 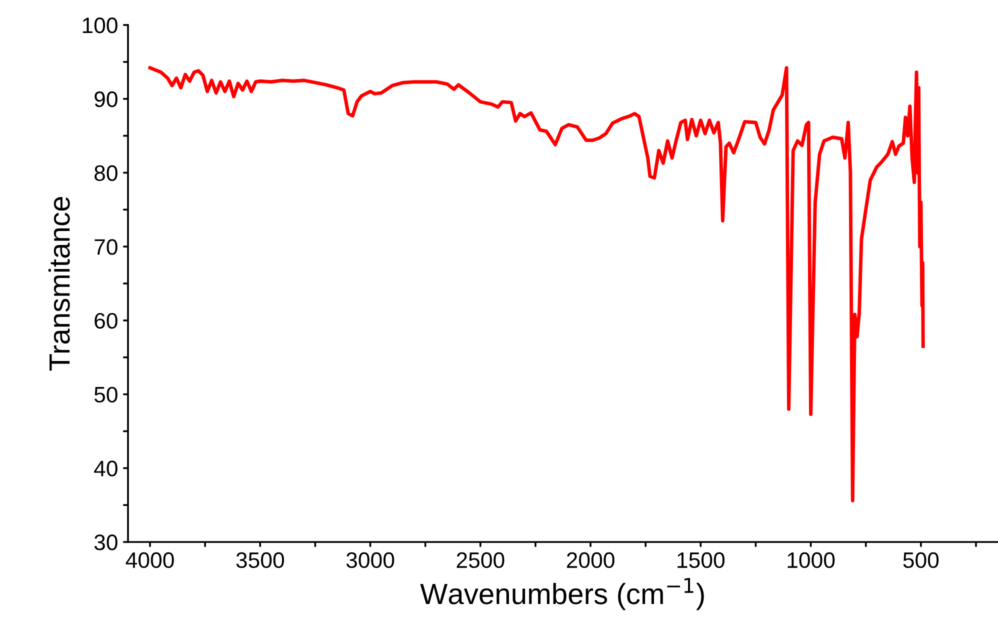 What do you see at coordinates (590, 560) in the screenshot?
I see `x-tick-label: 2000` at bounding box center [590, 560].